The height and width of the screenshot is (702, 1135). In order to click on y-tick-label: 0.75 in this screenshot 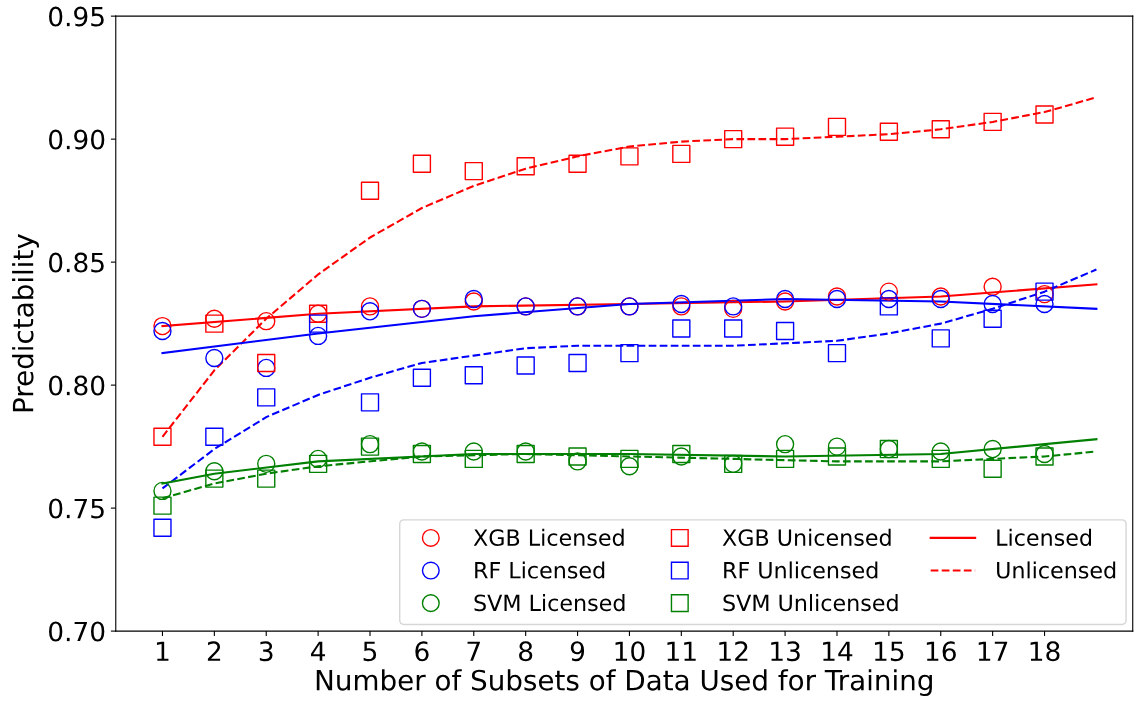, I will do `click(76, 508)`.